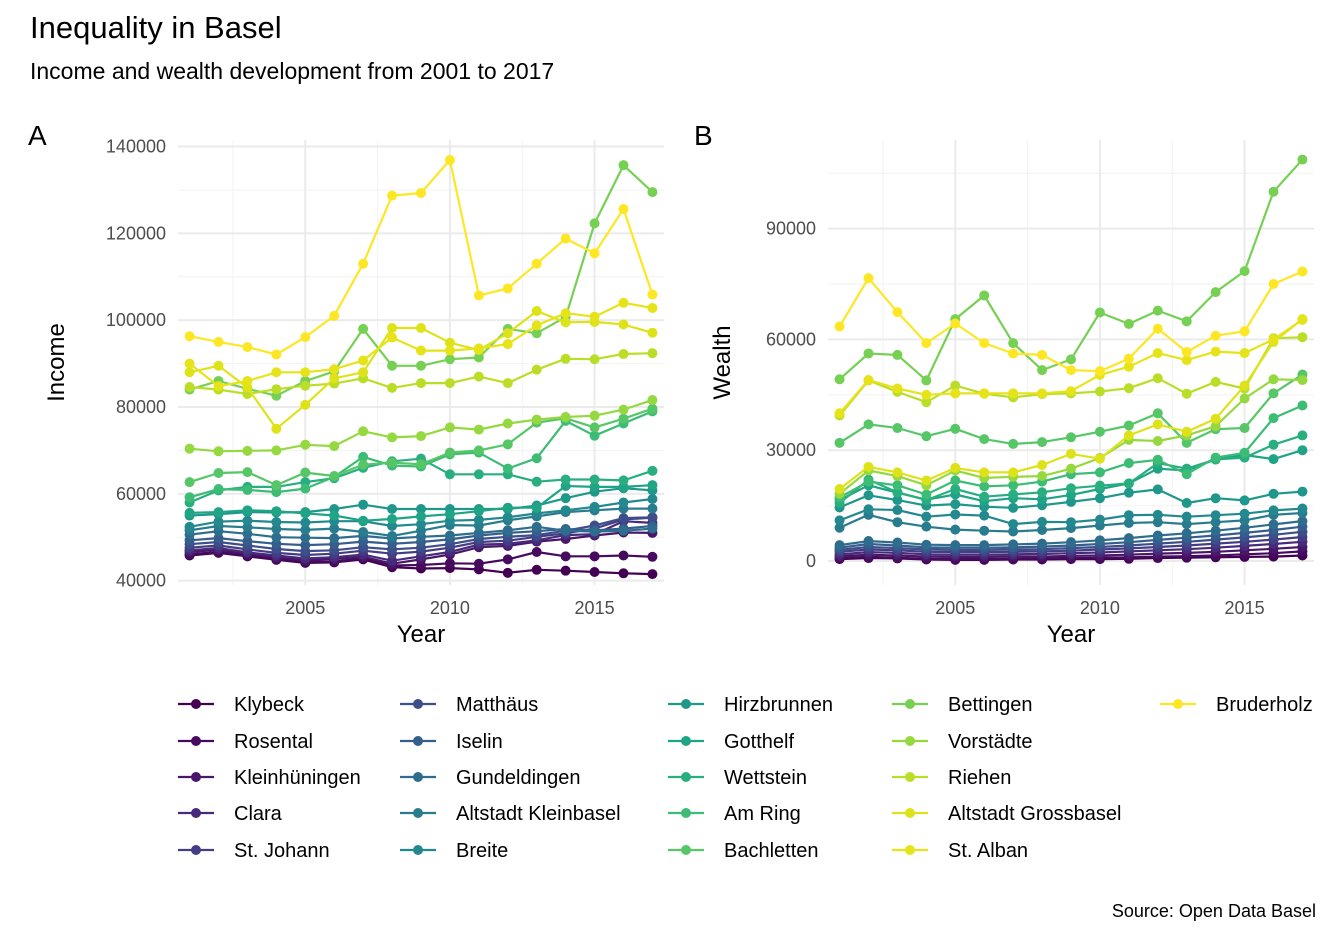  Describe the element at coordinates (479, 742) in the screenshot. I see `legend-label: Iselin` at that location.